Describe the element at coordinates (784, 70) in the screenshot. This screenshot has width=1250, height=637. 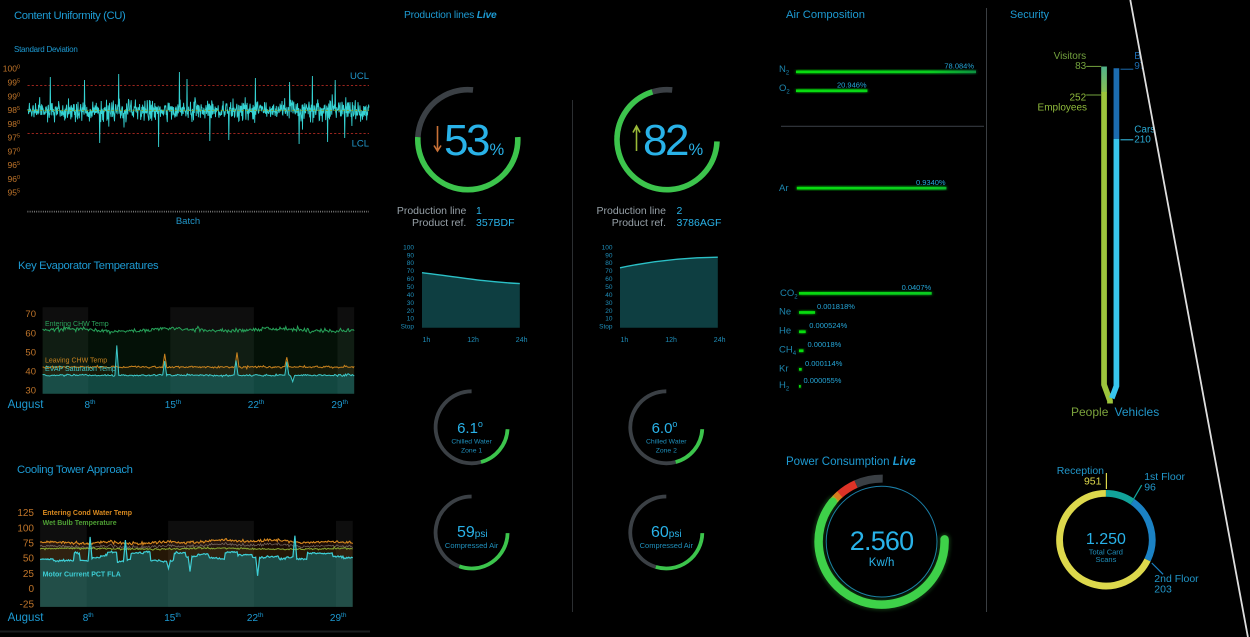
I see `svg-text: N2` at that location.